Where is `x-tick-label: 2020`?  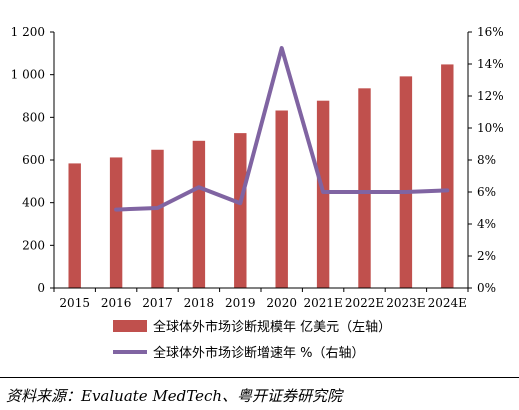 x-tick-label: 2020 is located at coordinates (281, 303).